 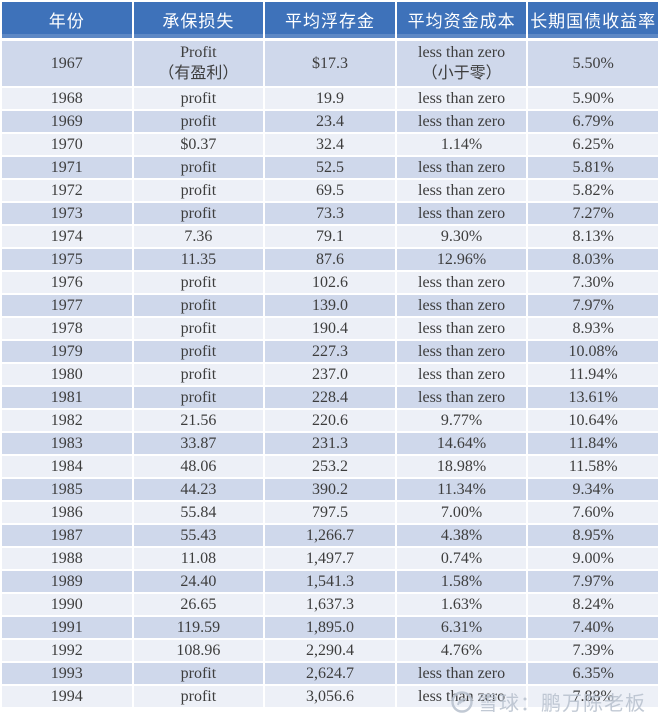 I want to click on table-cell: 237.0, so click(x=330, y=374).